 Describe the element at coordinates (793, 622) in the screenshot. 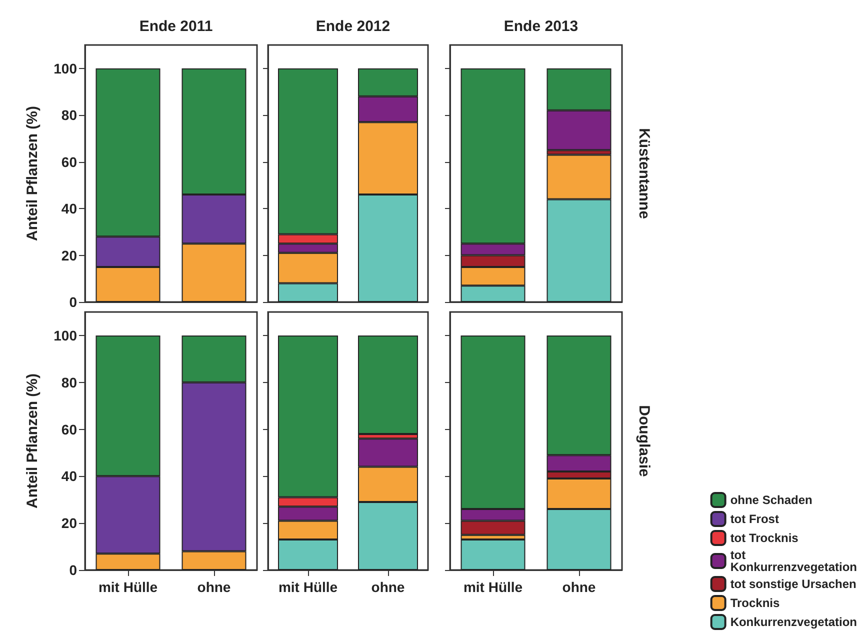

I see `legend-label: Konkurrenzvegetation` at that location.